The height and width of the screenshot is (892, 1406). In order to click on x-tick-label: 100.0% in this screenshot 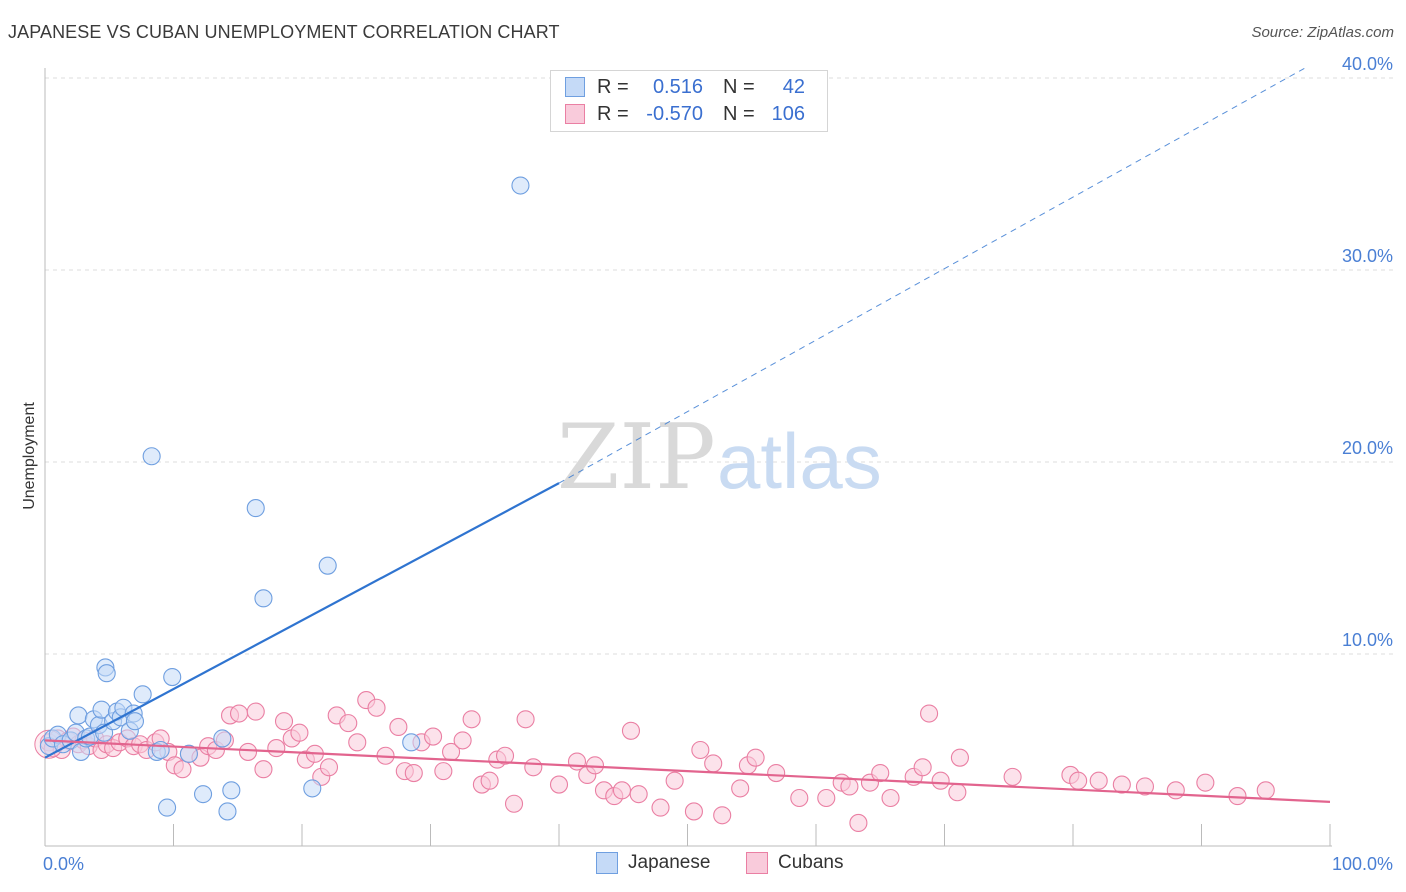, I will do `click(1362, 864)`.